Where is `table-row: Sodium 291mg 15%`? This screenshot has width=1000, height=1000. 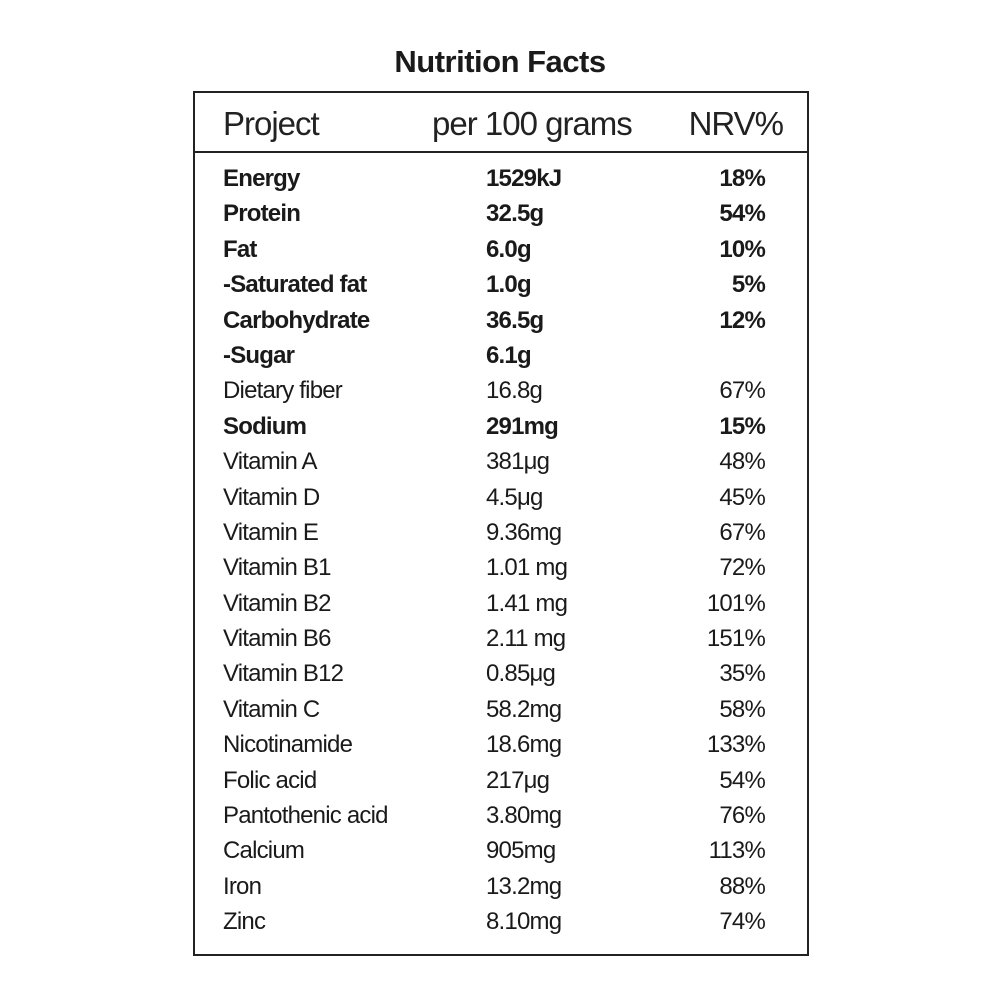 table-row: Sodium 291mg 15% is located at coordinates (501, 426).